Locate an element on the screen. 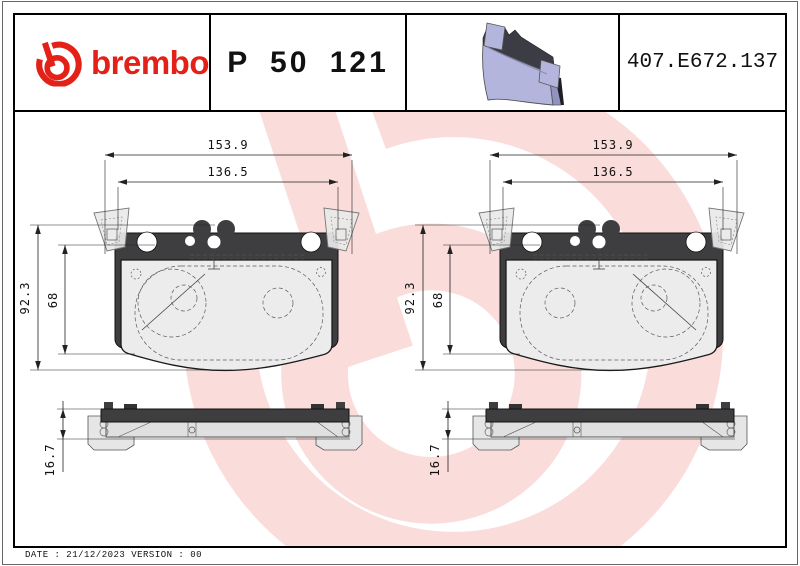 This screenshot has width=800, height=566. catalog-code: 407.E672.137 is located at coordinates (702, 62).